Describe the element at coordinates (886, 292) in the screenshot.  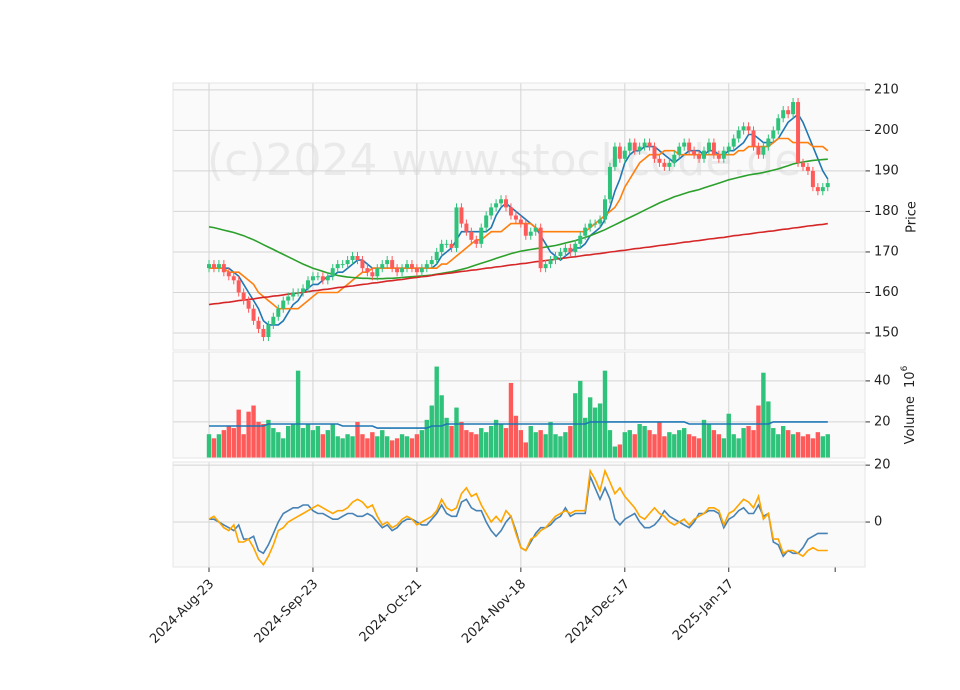
I see `y-tick-label: 160` at that location.